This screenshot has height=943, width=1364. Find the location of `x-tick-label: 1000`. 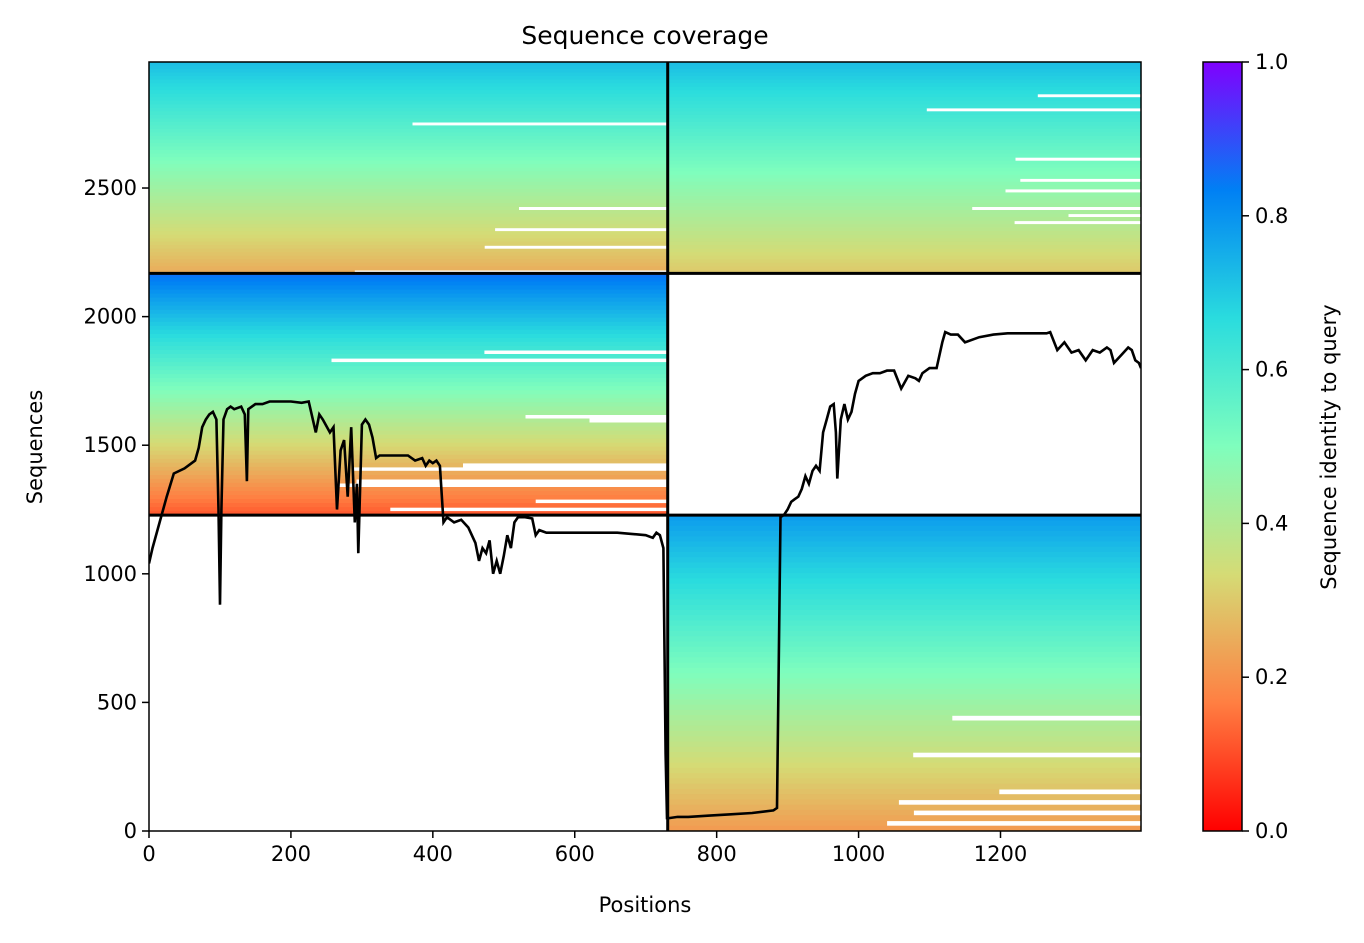

x-tick-label: 1000 is located at coordinates (858, 854).